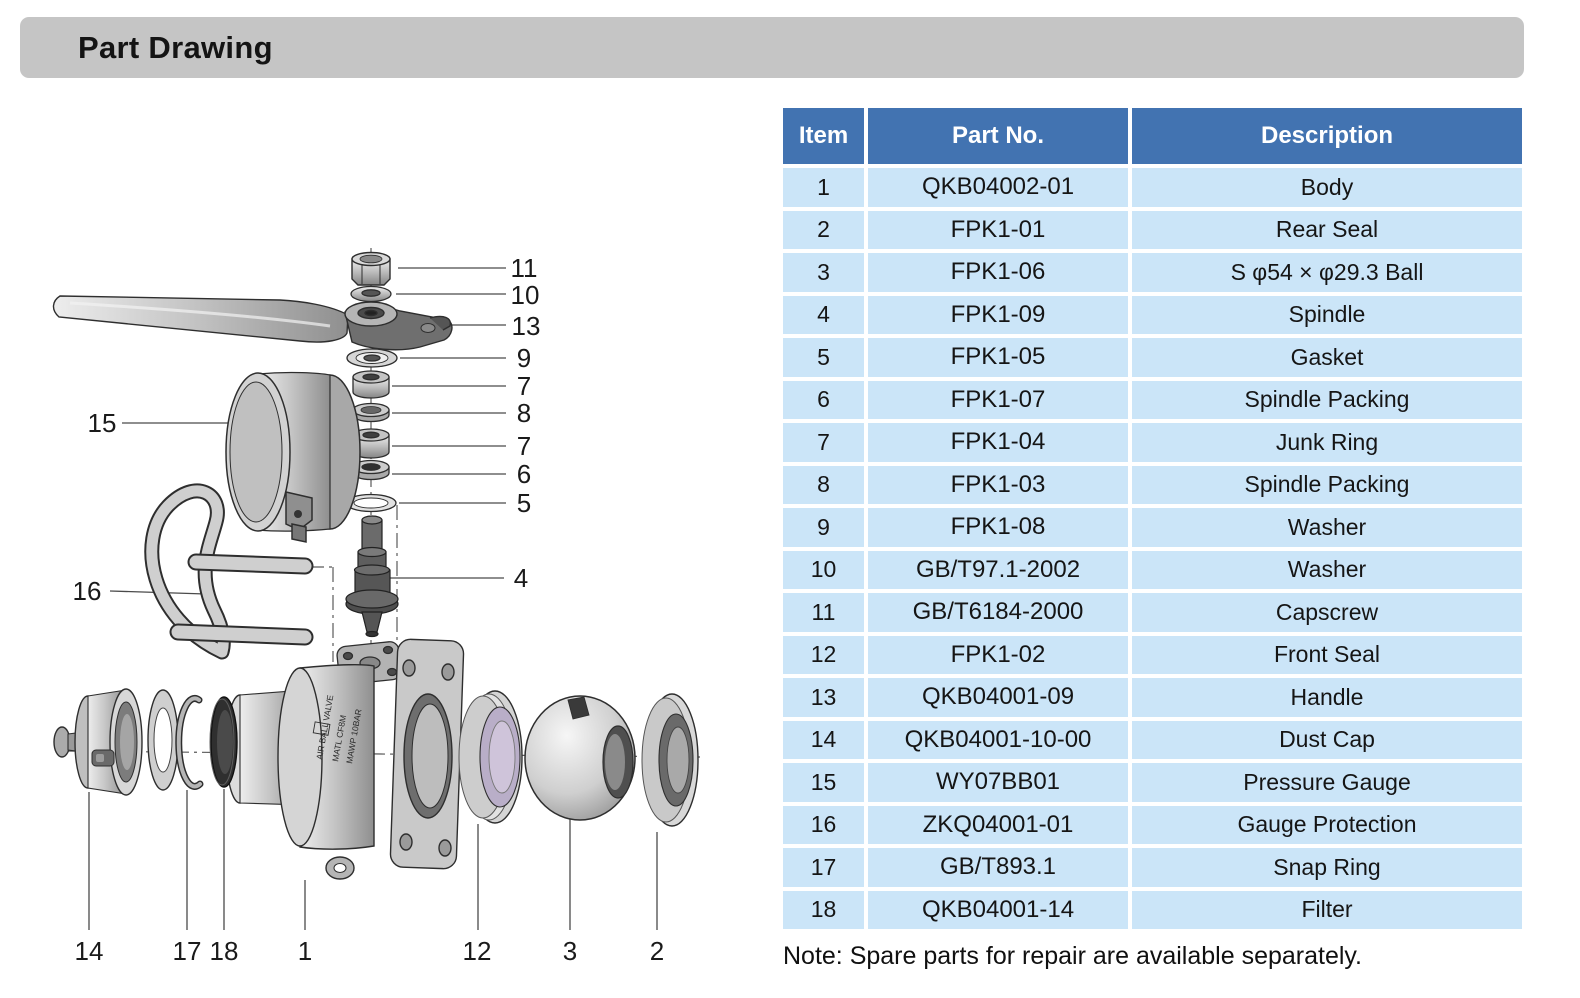 This screenshot has width=1580, height=998. Describe the element at coordinates (823, 782) in the screenshot. I see `cell-item: 15` at that location.